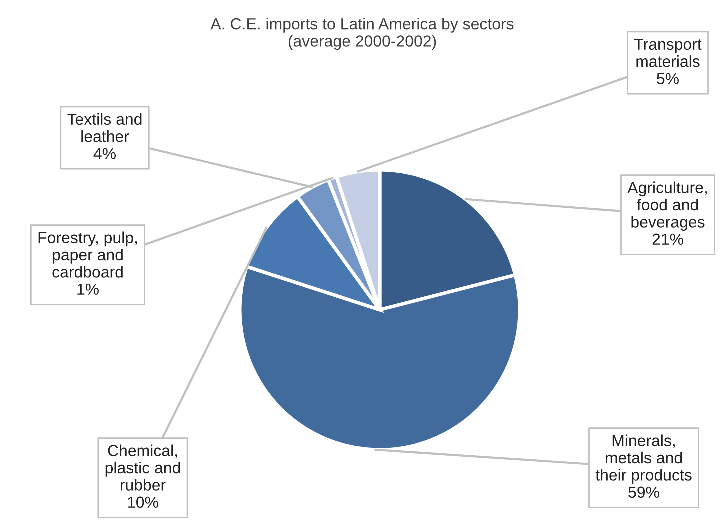 The width and height of the screenshot is (725, 529). Describe the element at coordinates (668, 53) in the screenshot. I see `slice-label: Transport materials` at that location.